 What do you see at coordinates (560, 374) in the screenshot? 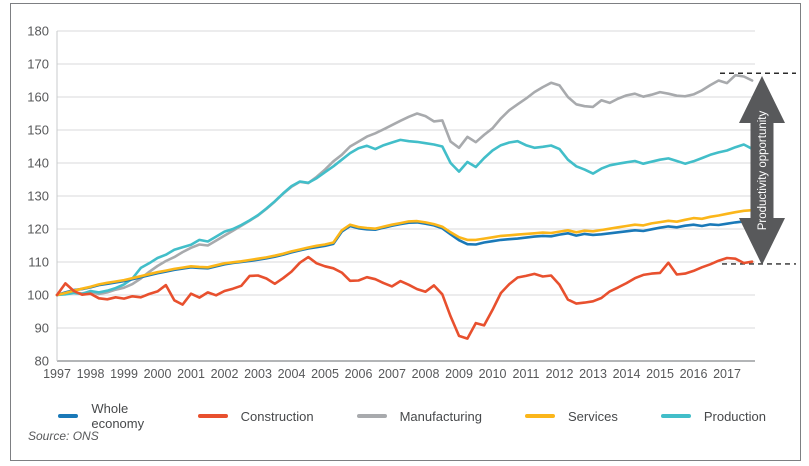
I see `x-tick-label: 2012` at bounding box center [560, 374].